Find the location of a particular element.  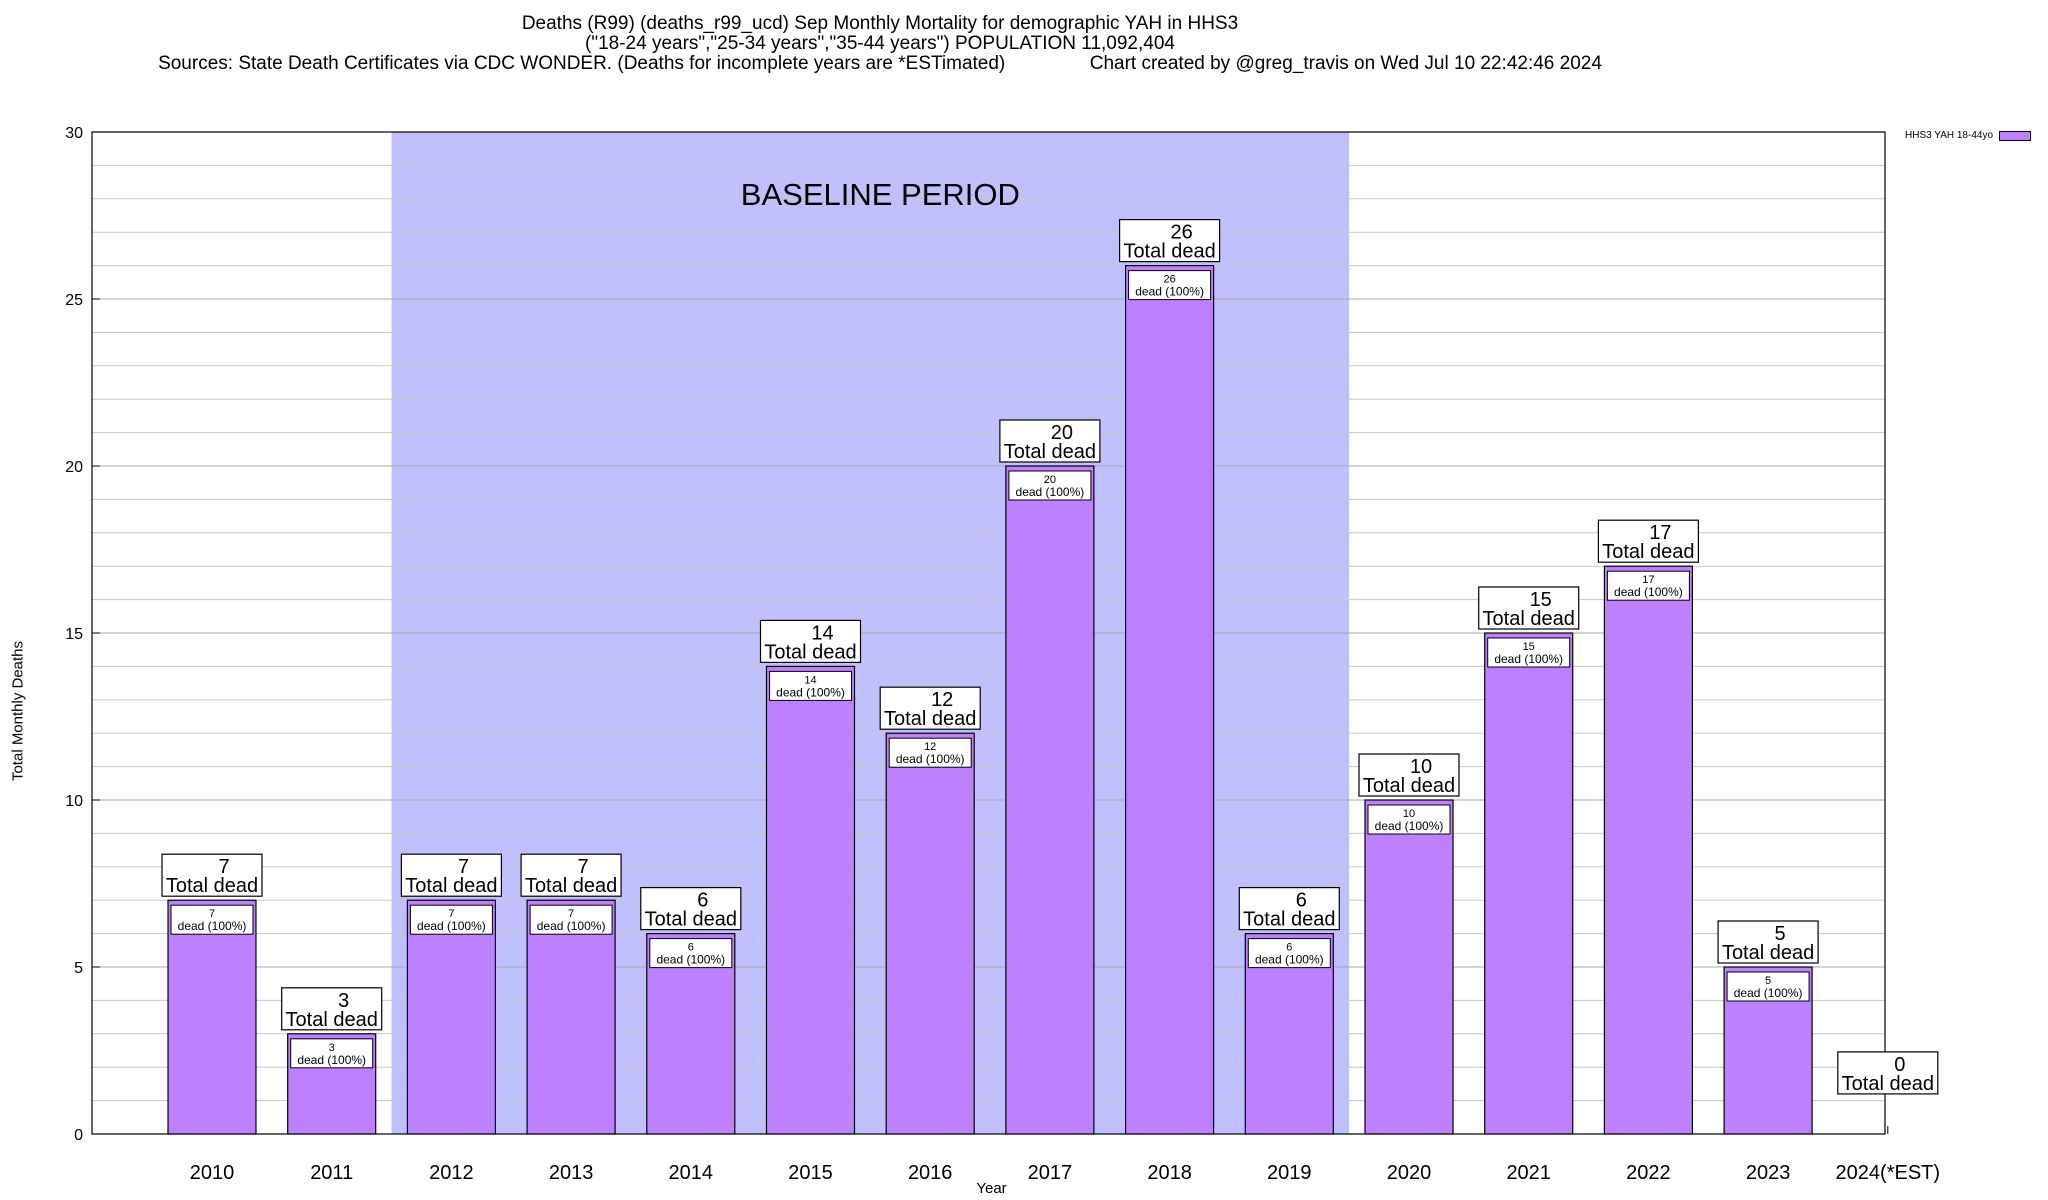

x-tick-label: 2015 is located at coordinates (810, 1173).